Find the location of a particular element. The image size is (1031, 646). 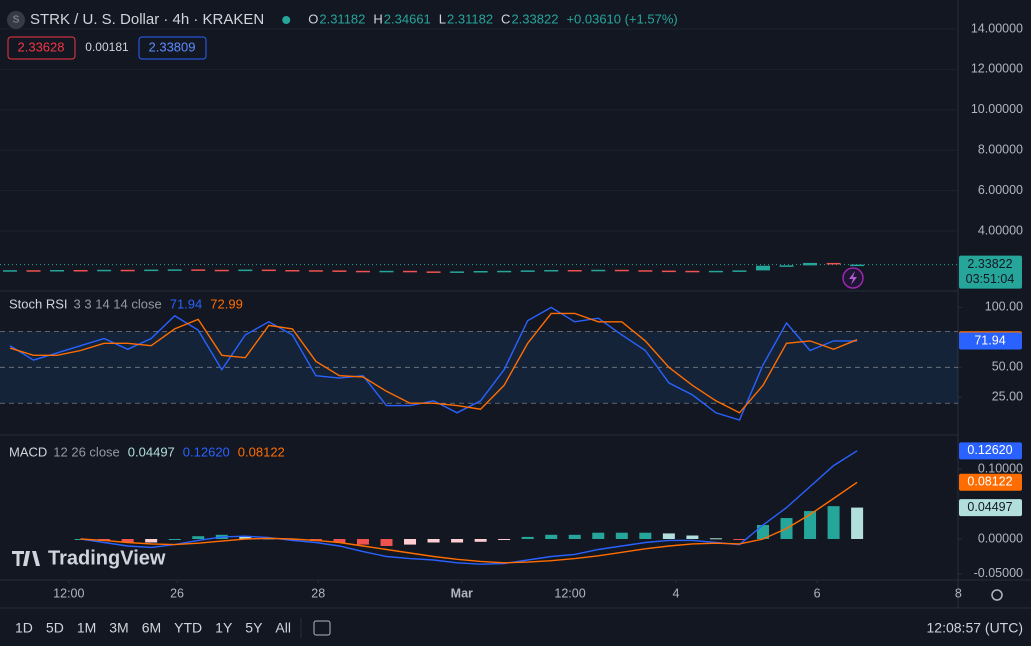

range-button: 3M is located at coordinates (118, 628).